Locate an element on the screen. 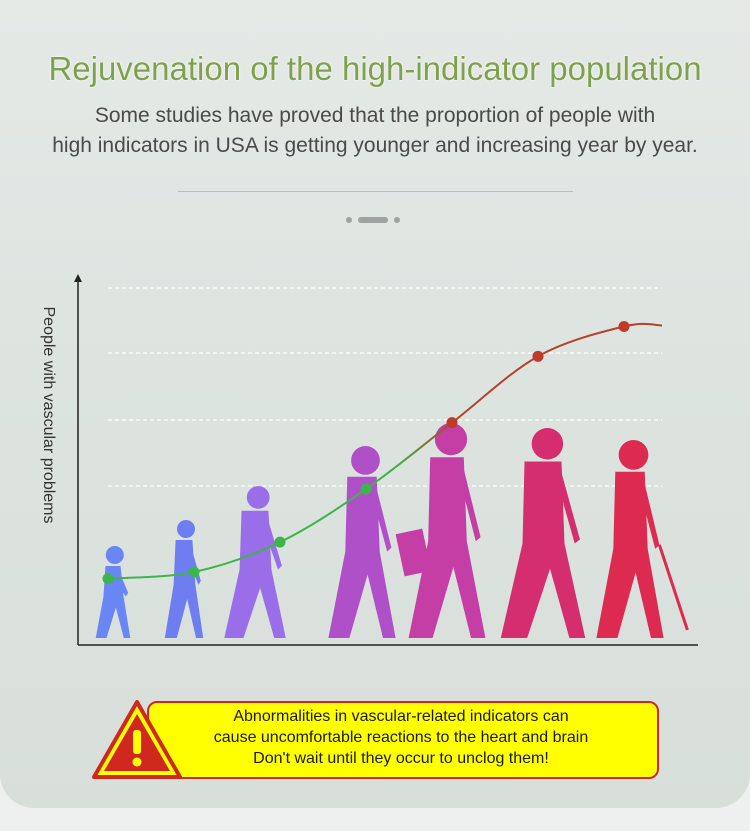 This screenshot has width=750, height=831. person-silhouette-adult is located at coordinates (440, 530).